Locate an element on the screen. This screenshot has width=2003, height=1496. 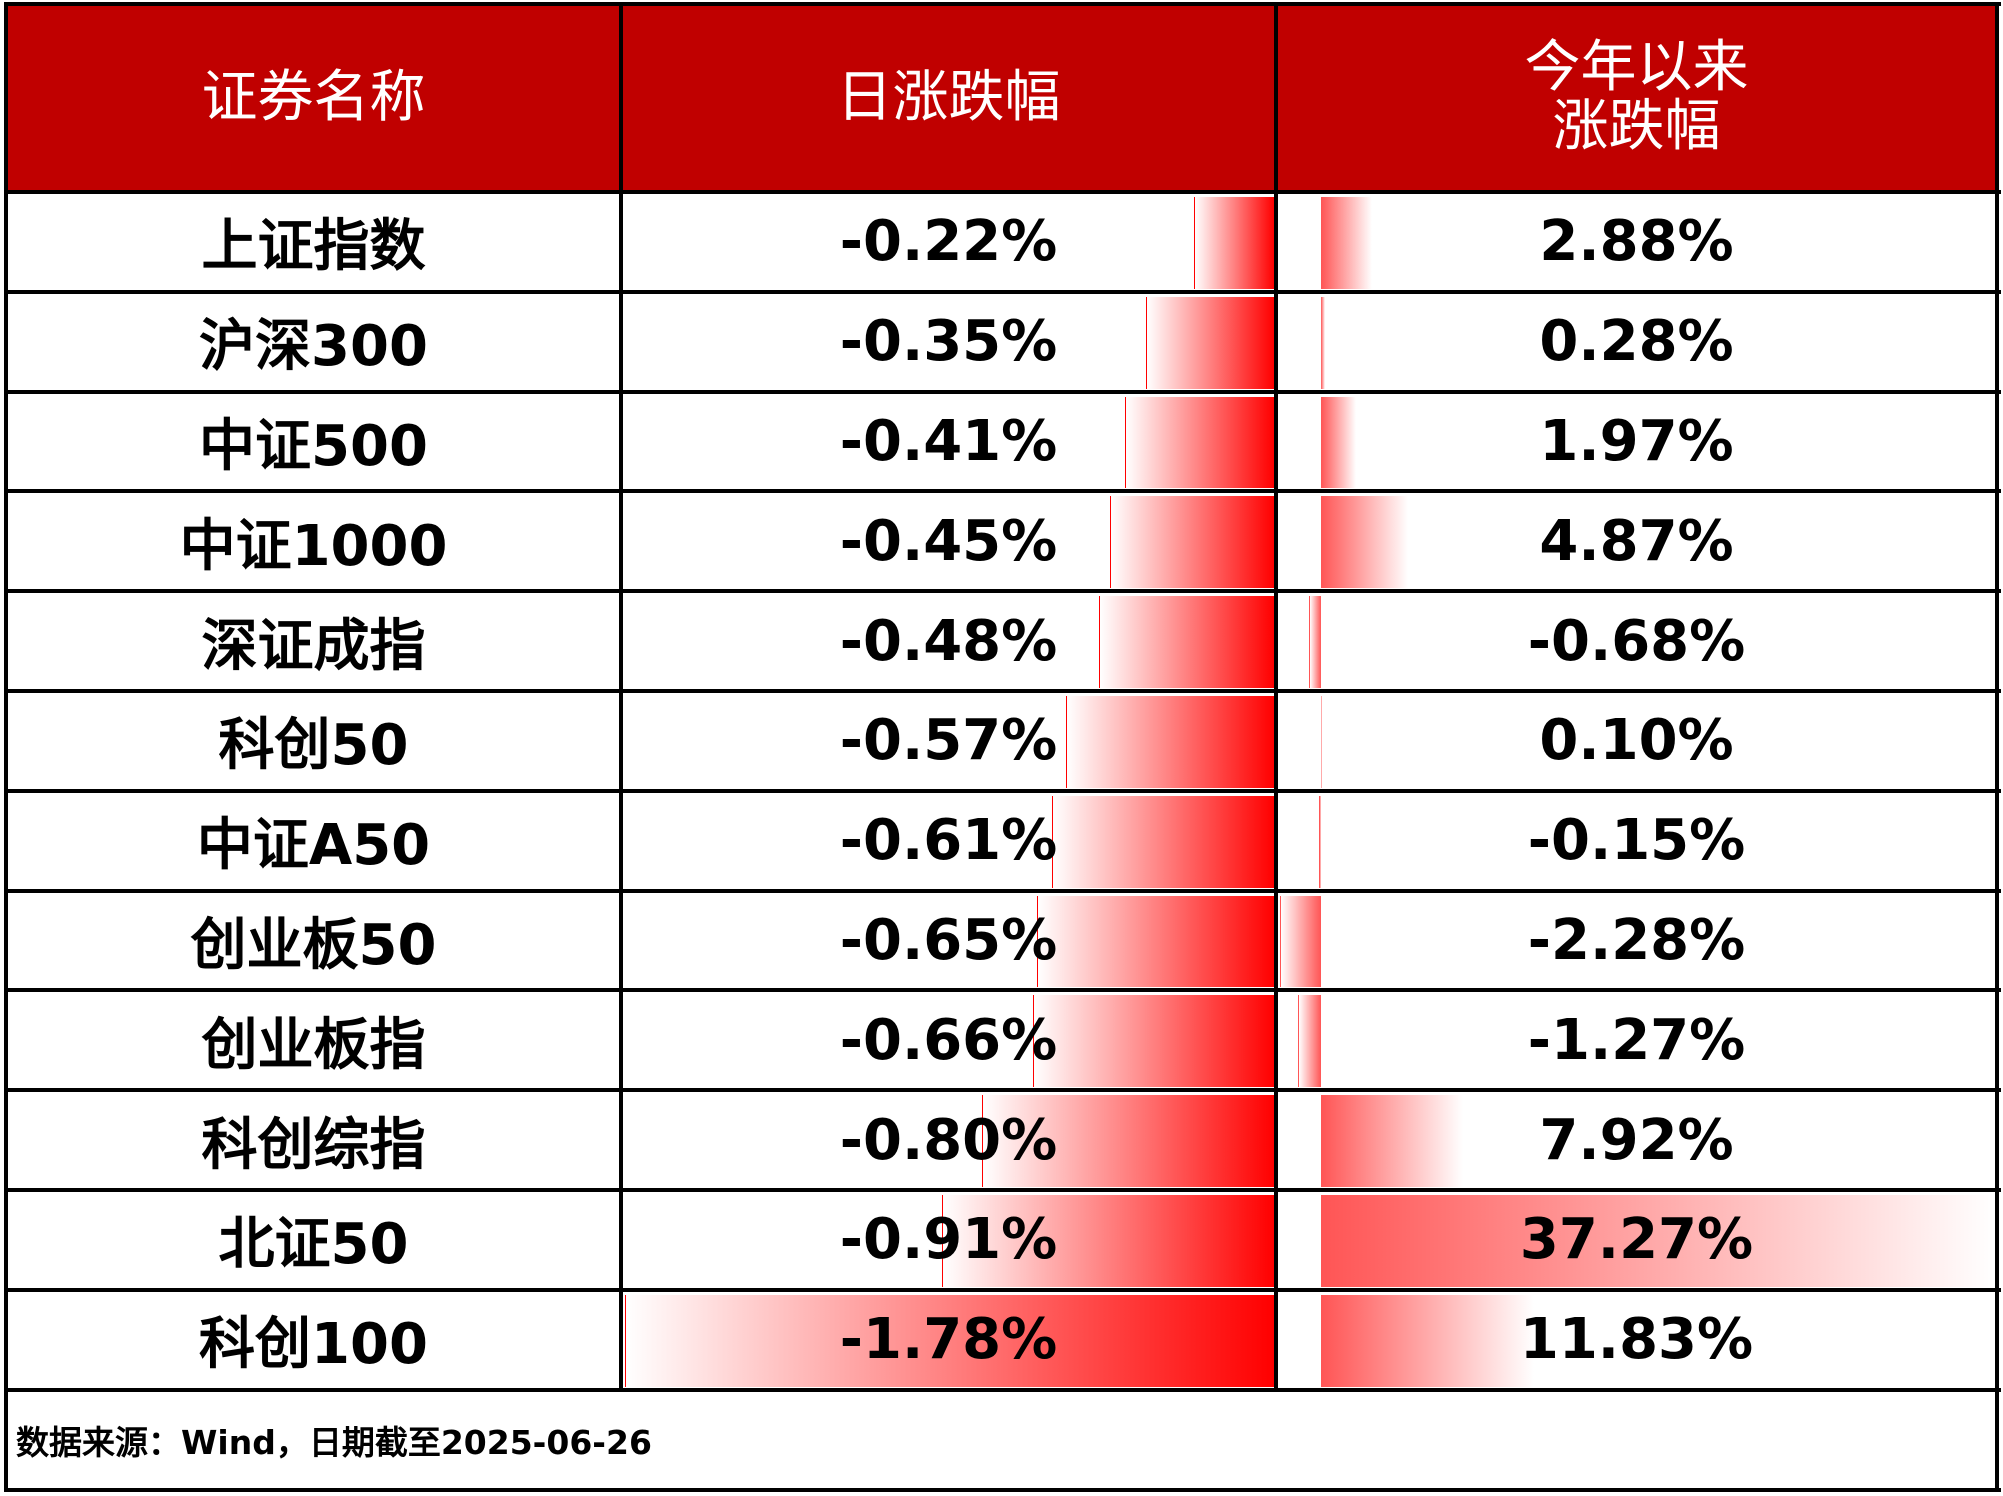
table-cell: -0.48% is located at coordinates (948, 641).